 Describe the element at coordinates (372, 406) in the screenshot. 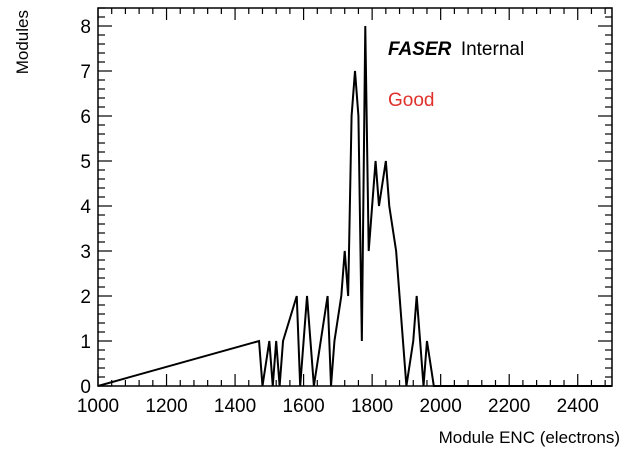

I see `x-tick-label: 1800` at that location.